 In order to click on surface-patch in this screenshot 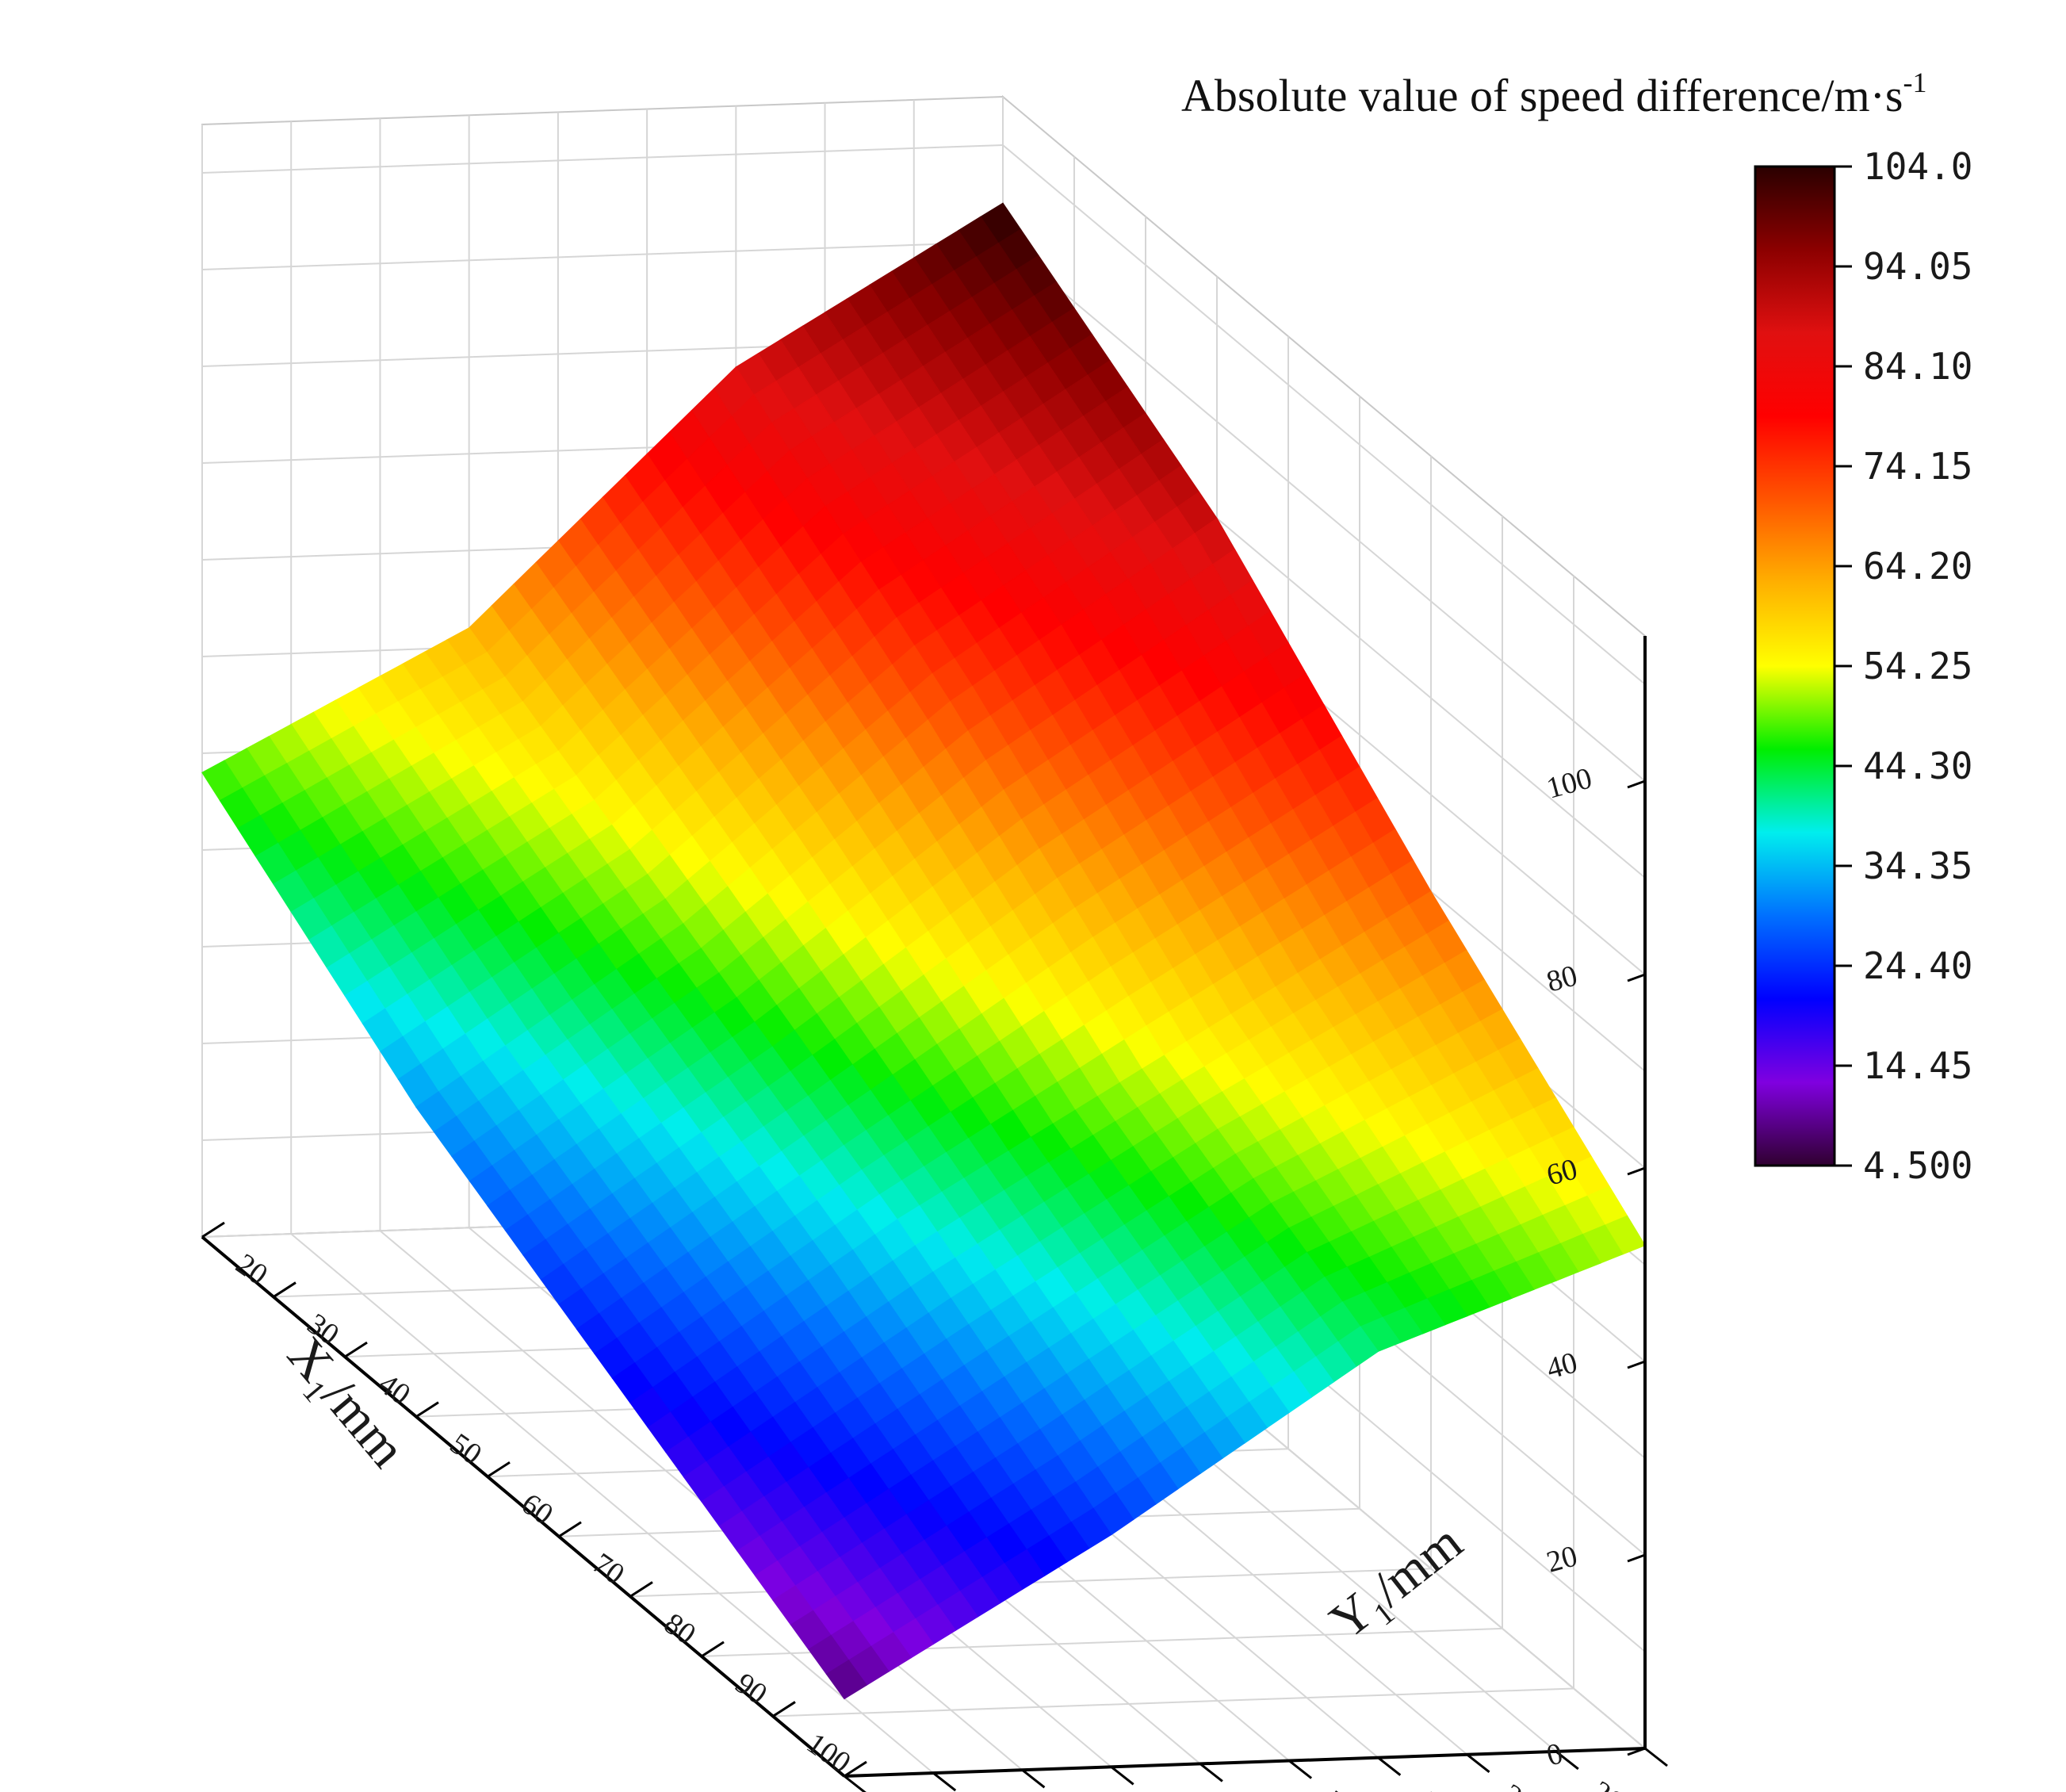, I will do `click(846, 1680)`.